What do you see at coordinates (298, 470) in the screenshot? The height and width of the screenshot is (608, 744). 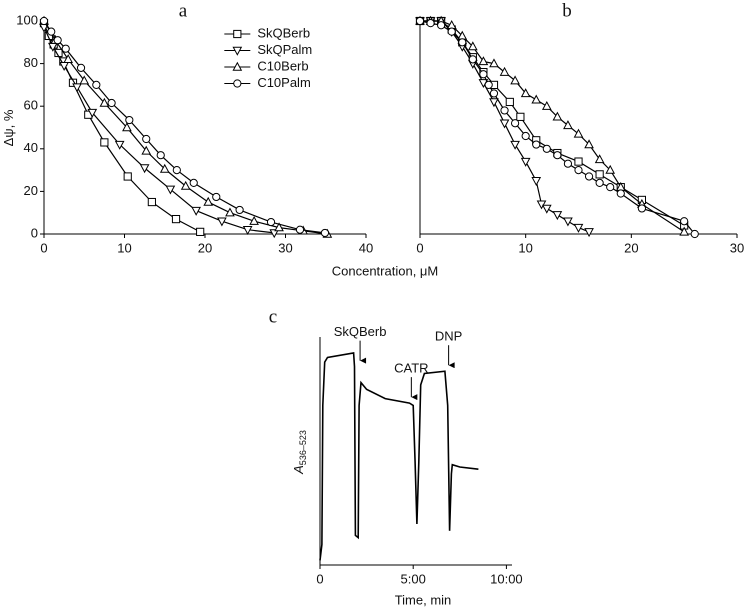 I see `y-axis-label-main: A` at bounding box center [298, 470].